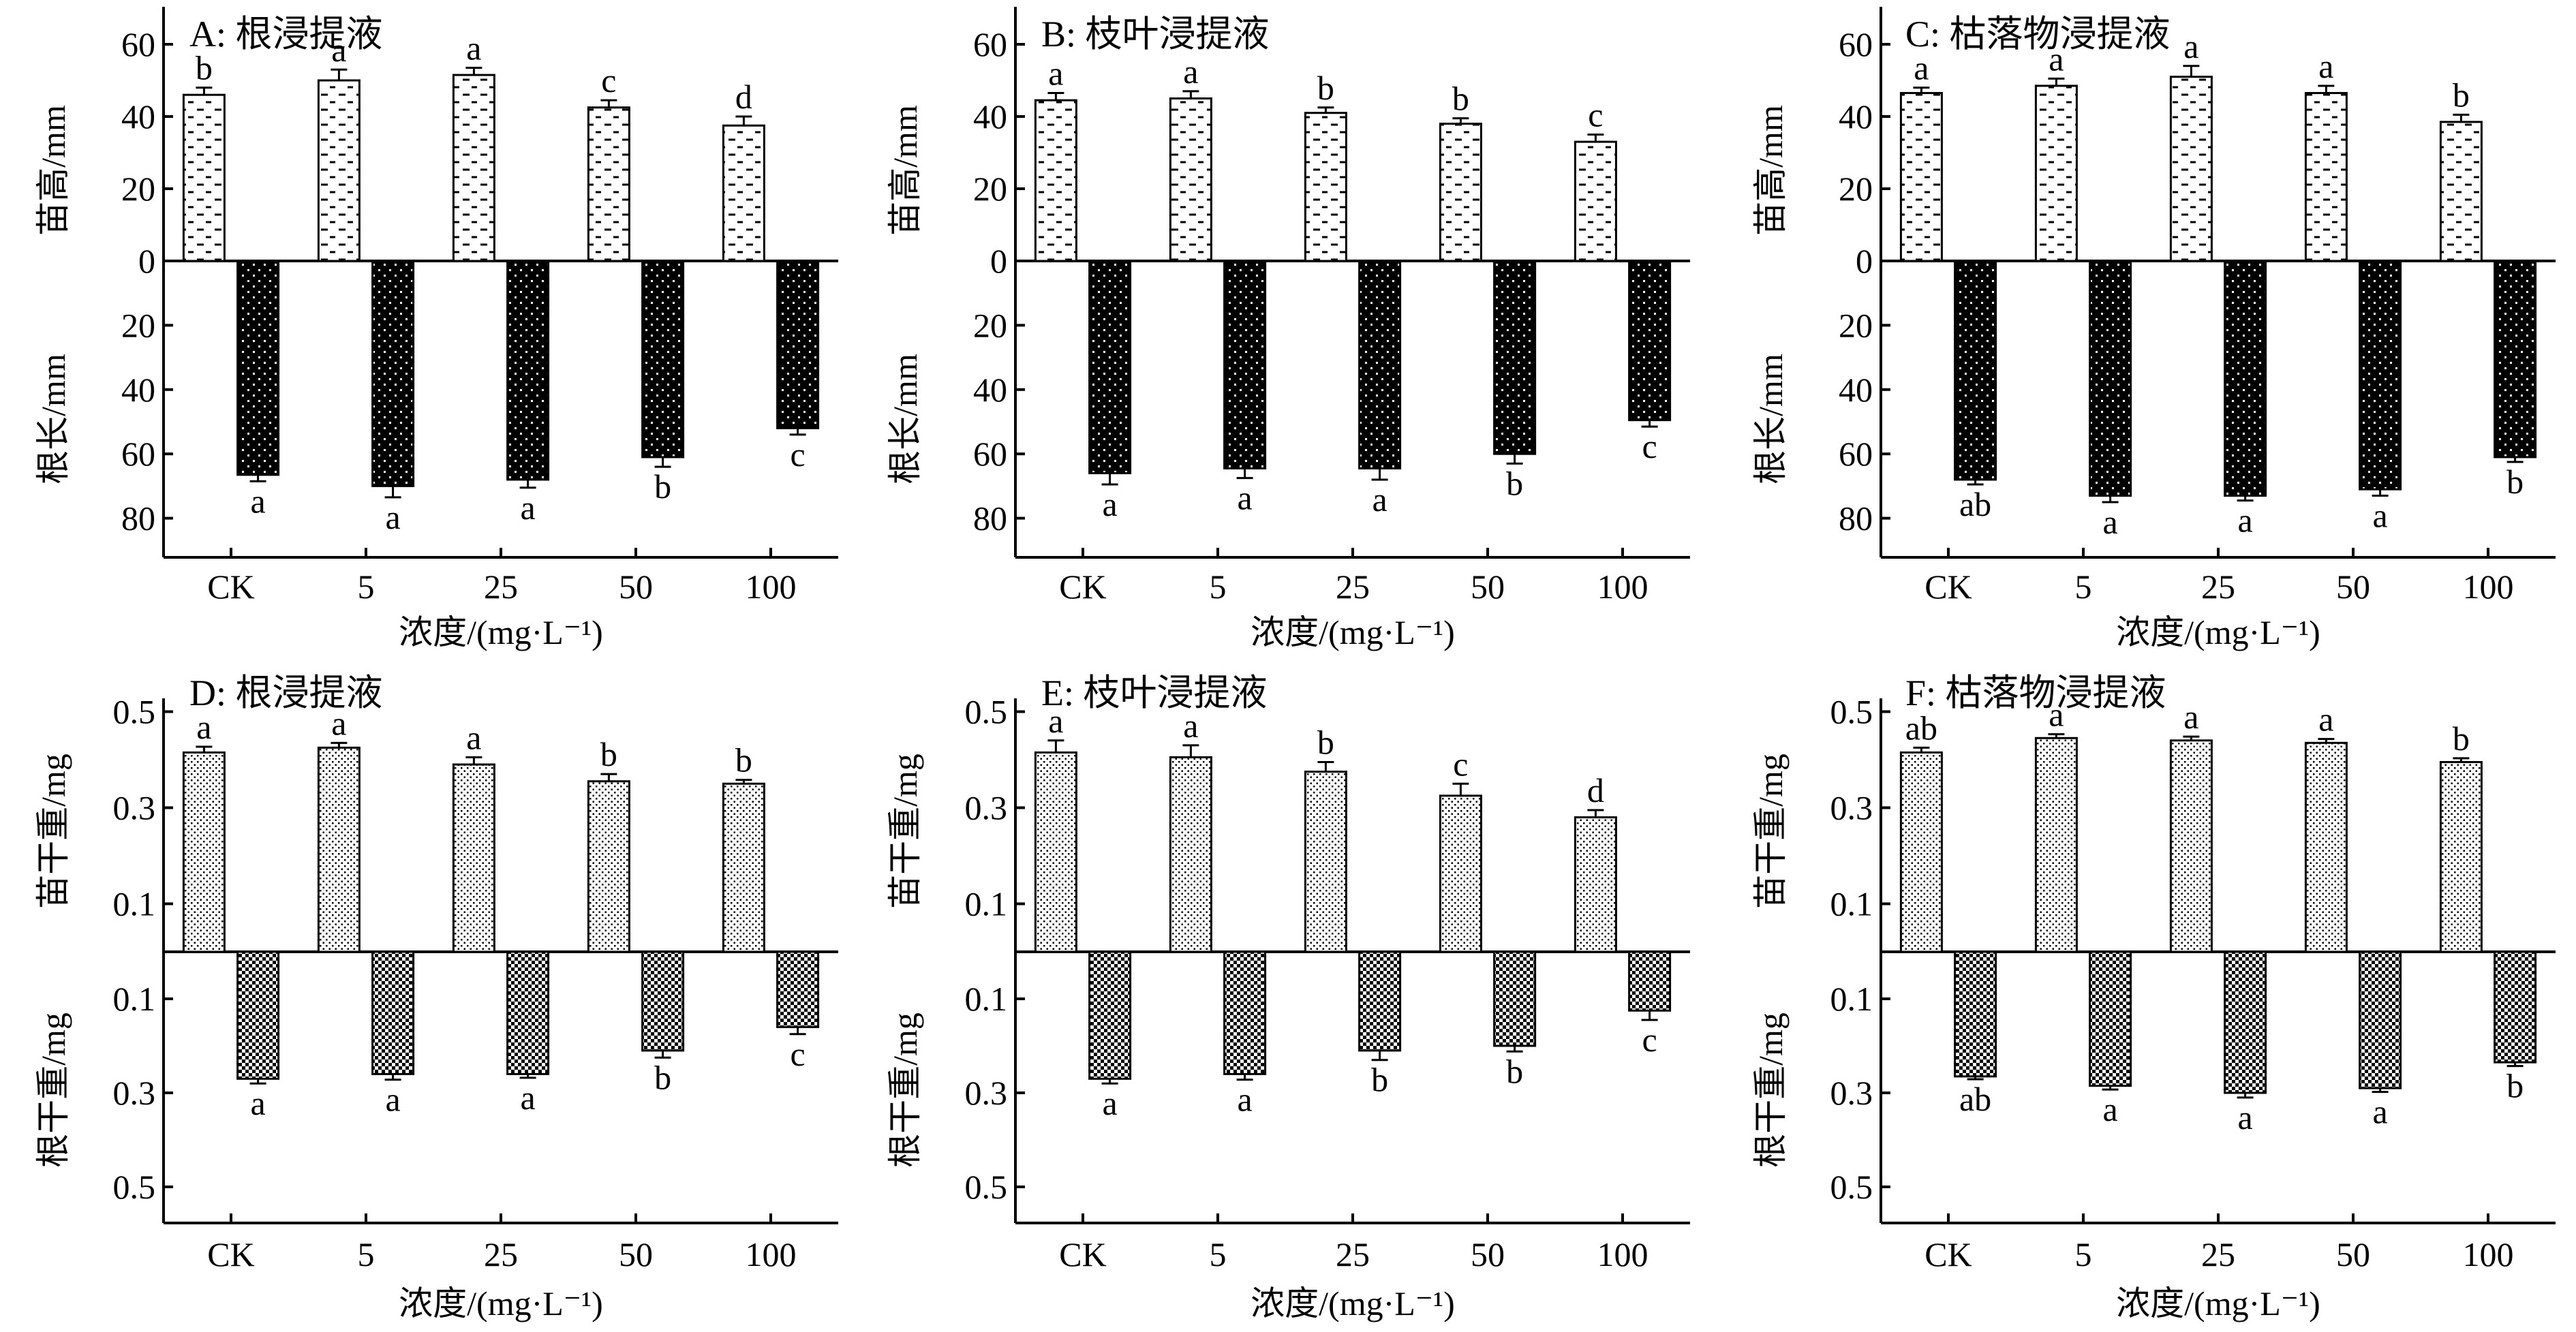  What do you see at coordinates (1170, 997) in the screenshot?
I see `panel-E: E: 枝叶浸提液 苗干重/mg 根干重/mg 浓度/(mg·L⁻¹)` at bounding box center [1170, 997].